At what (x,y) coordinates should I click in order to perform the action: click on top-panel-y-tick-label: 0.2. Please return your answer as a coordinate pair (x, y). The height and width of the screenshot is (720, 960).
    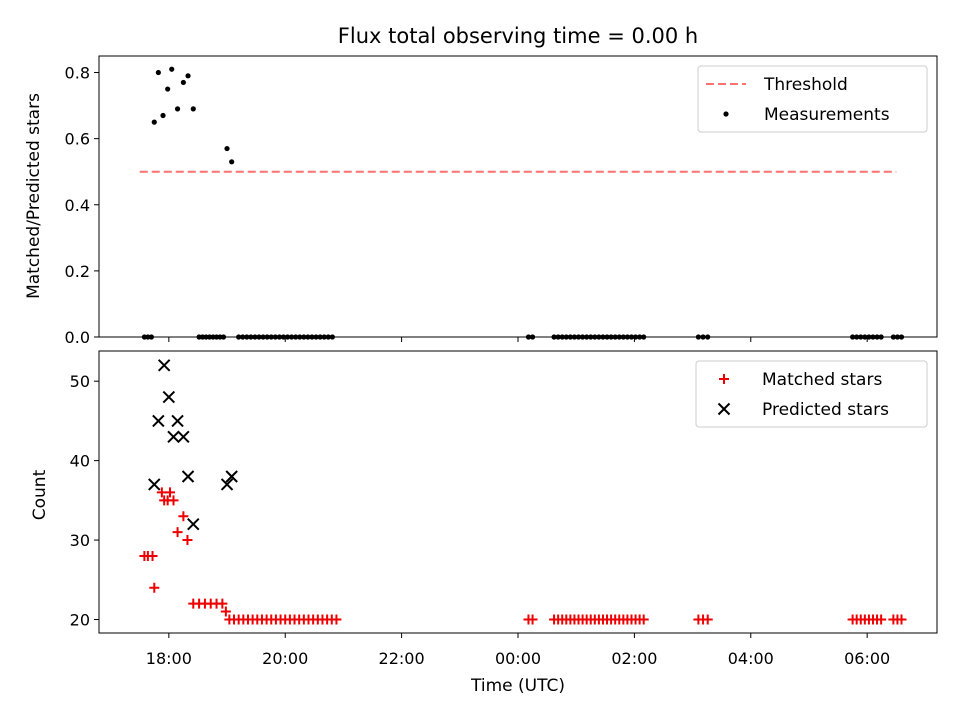
    Looking at the image, I should click on (77, 271).